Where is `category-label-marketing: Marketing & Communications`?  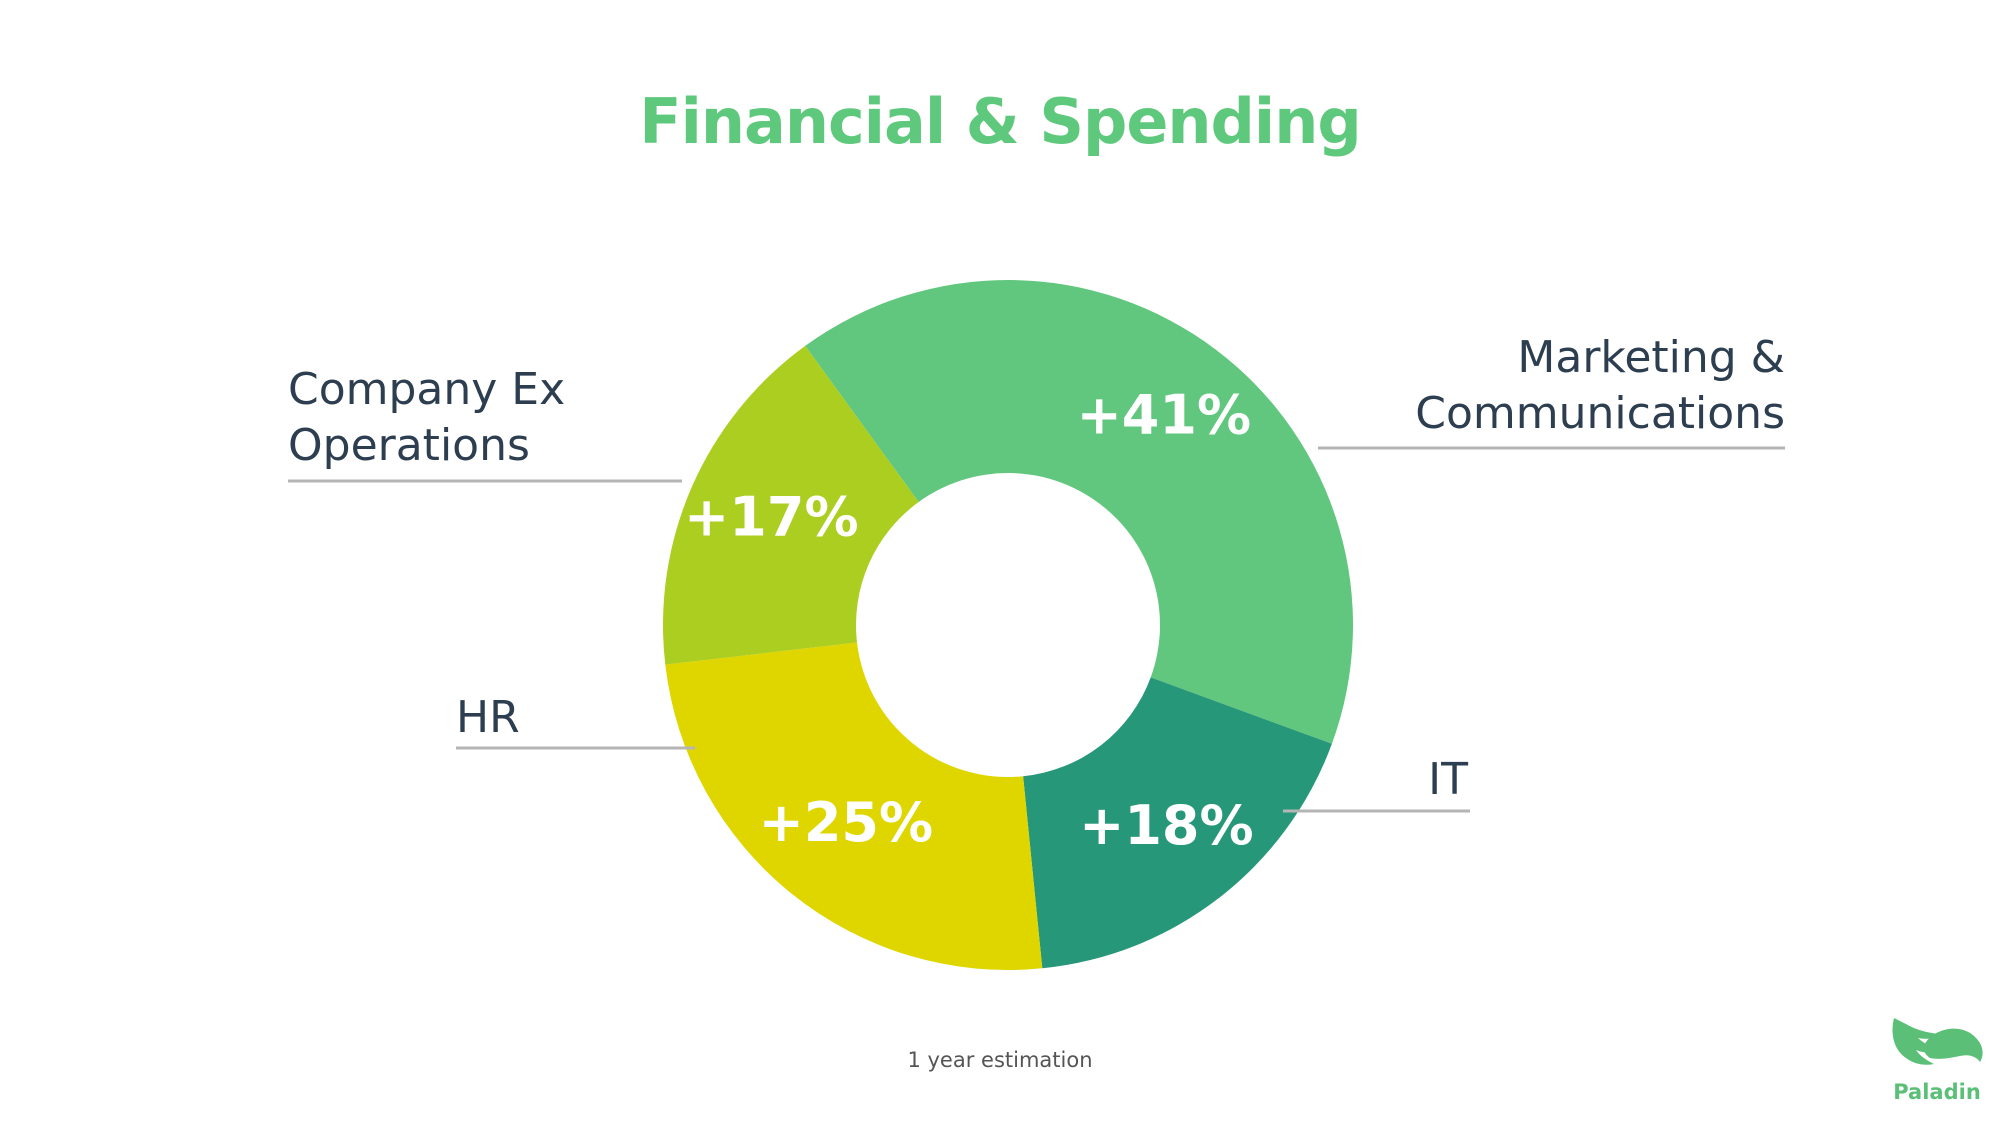 category-label-marketing: Marketing & Communications is located at coordinates (1600, 386).